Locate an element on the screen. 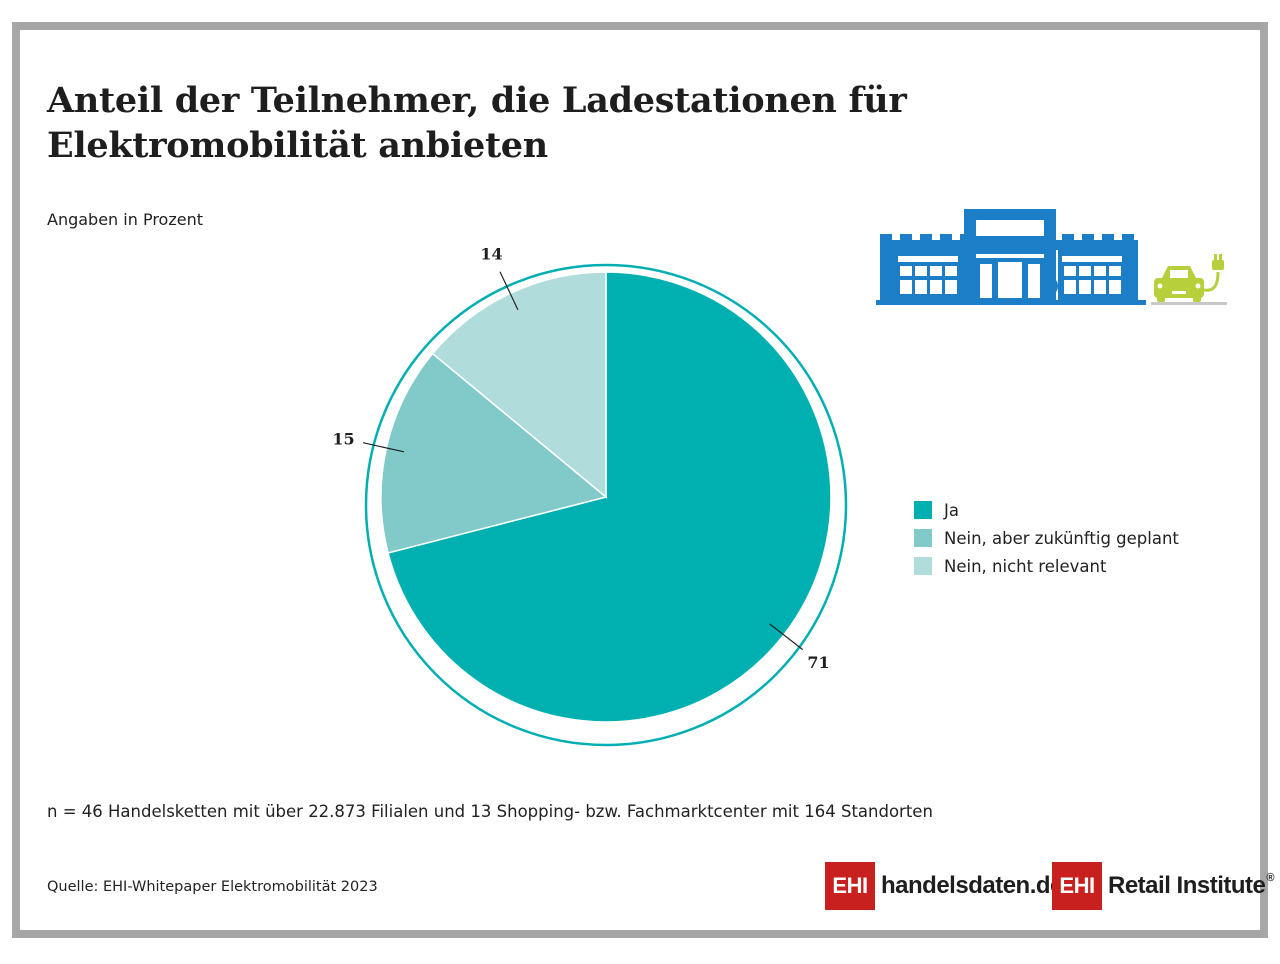 This screenshot has width=1280, height=964. legend-label: Ja is located at coordinates (951, 510).